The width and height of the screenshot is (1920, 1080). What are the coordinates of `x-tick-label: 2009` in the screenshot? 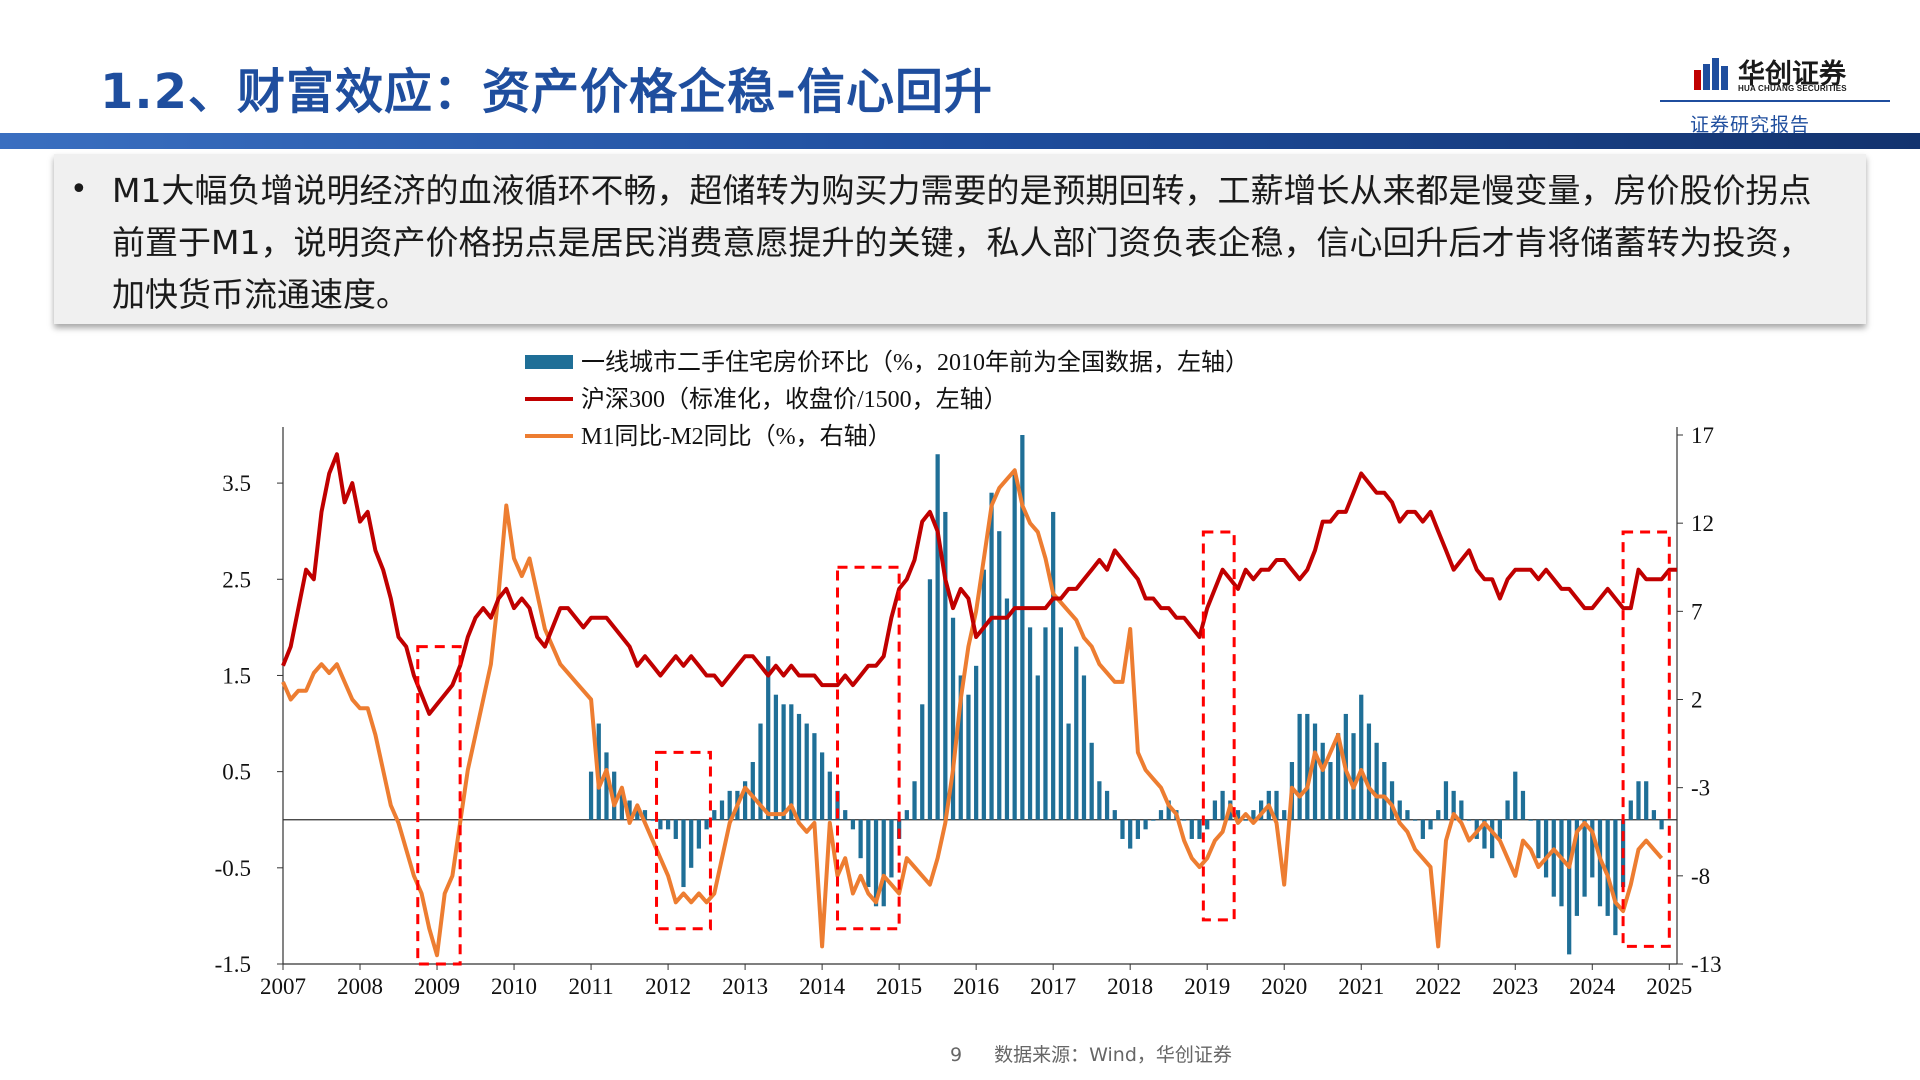 It's located at (437, 986).